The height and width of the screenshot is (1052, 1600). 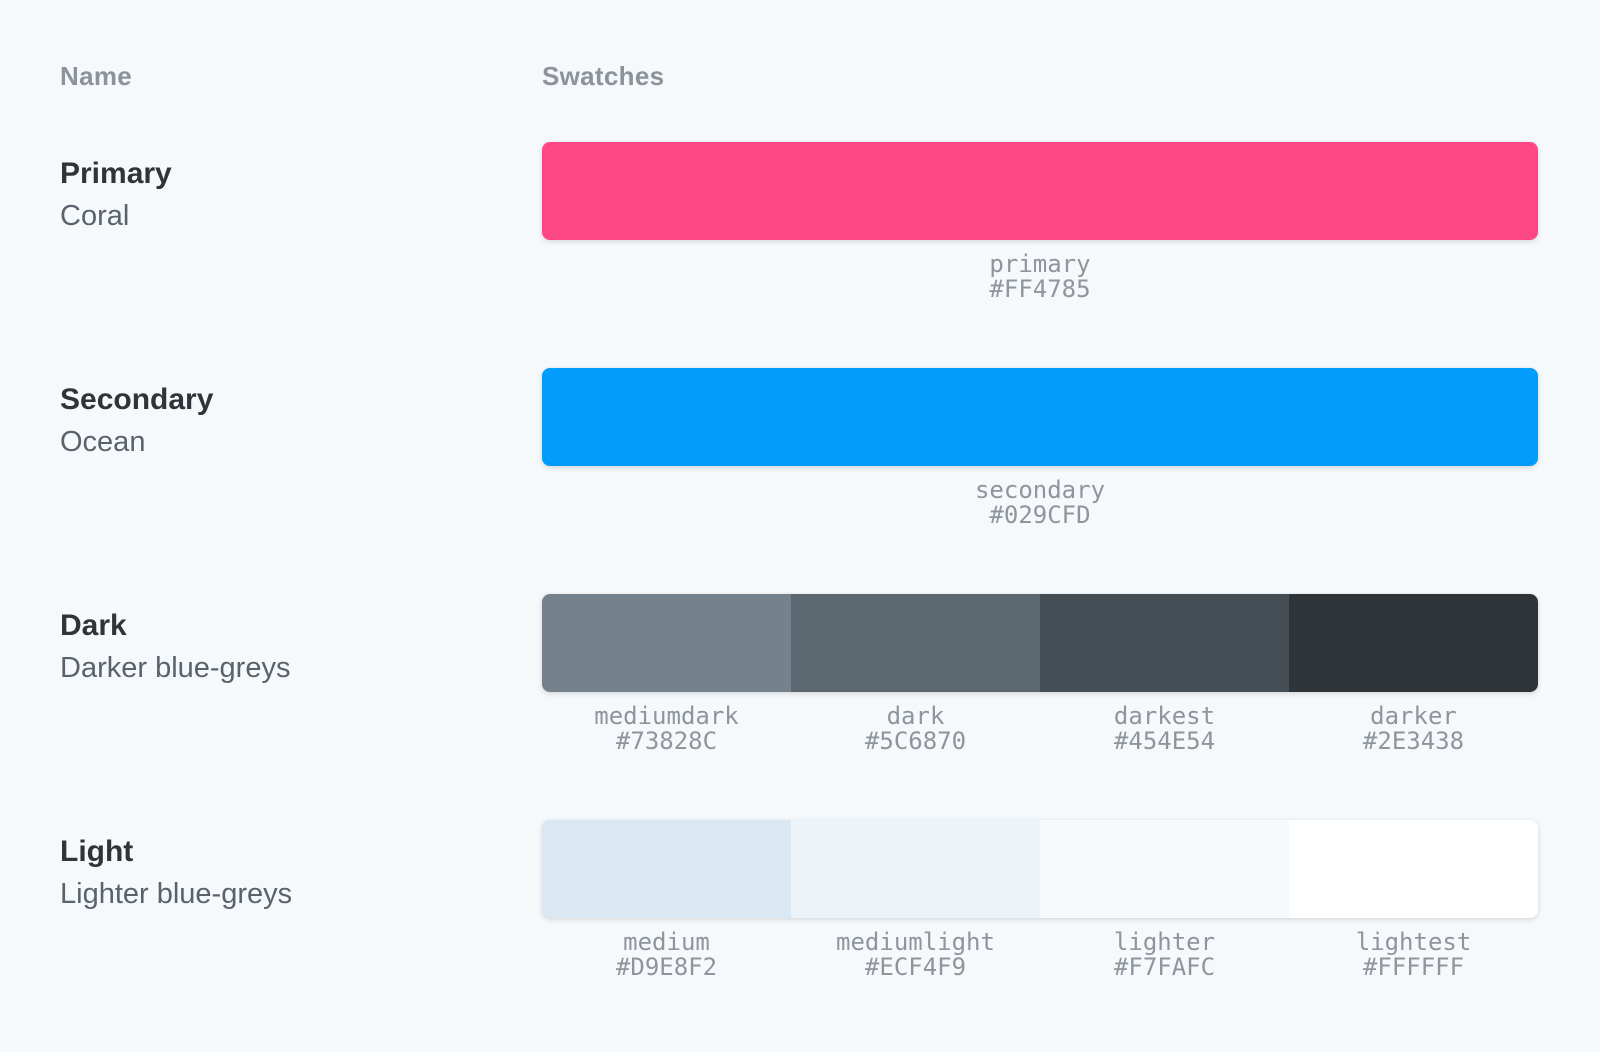 I want to click on row-swatches: secondary #029CFD, so click(x=1040, y=448).